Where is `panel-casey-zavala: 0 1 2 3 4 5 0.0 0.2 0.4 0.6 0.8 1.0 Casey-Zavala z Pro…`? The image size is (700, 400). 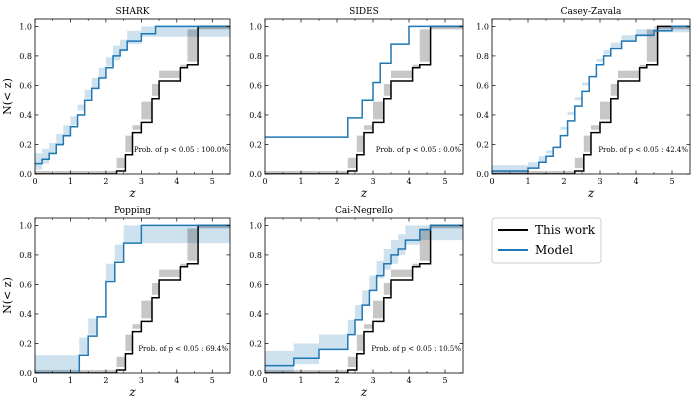 panel-casey-zavala: 0 1 2 3 4 5 0.0 0.2 0.4 0.6 0.8 1.0 Casey-Zavala z Pro… is located at coordinates (583, 103).